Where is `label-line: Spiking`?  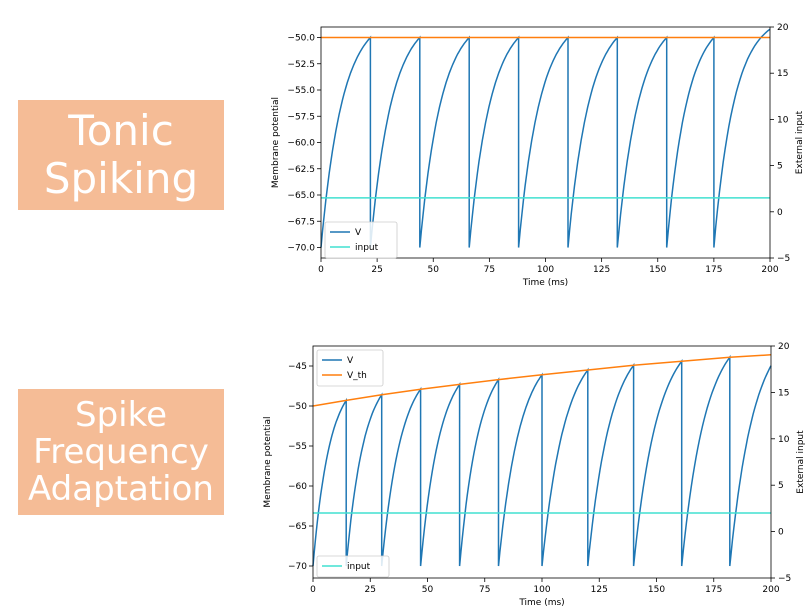 label-line: Spiking is located at coordinates (121, 178).